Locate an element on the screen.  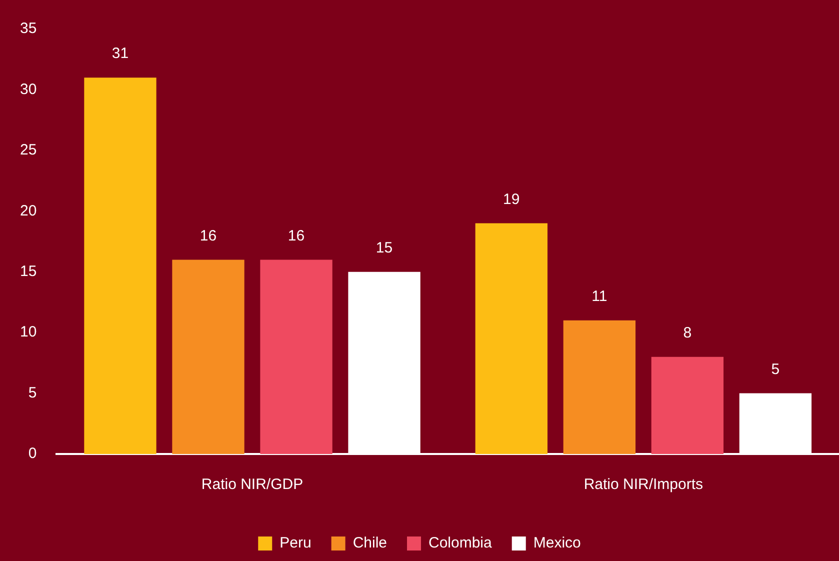
data-label: 31 is located at coordinates (120, 53).